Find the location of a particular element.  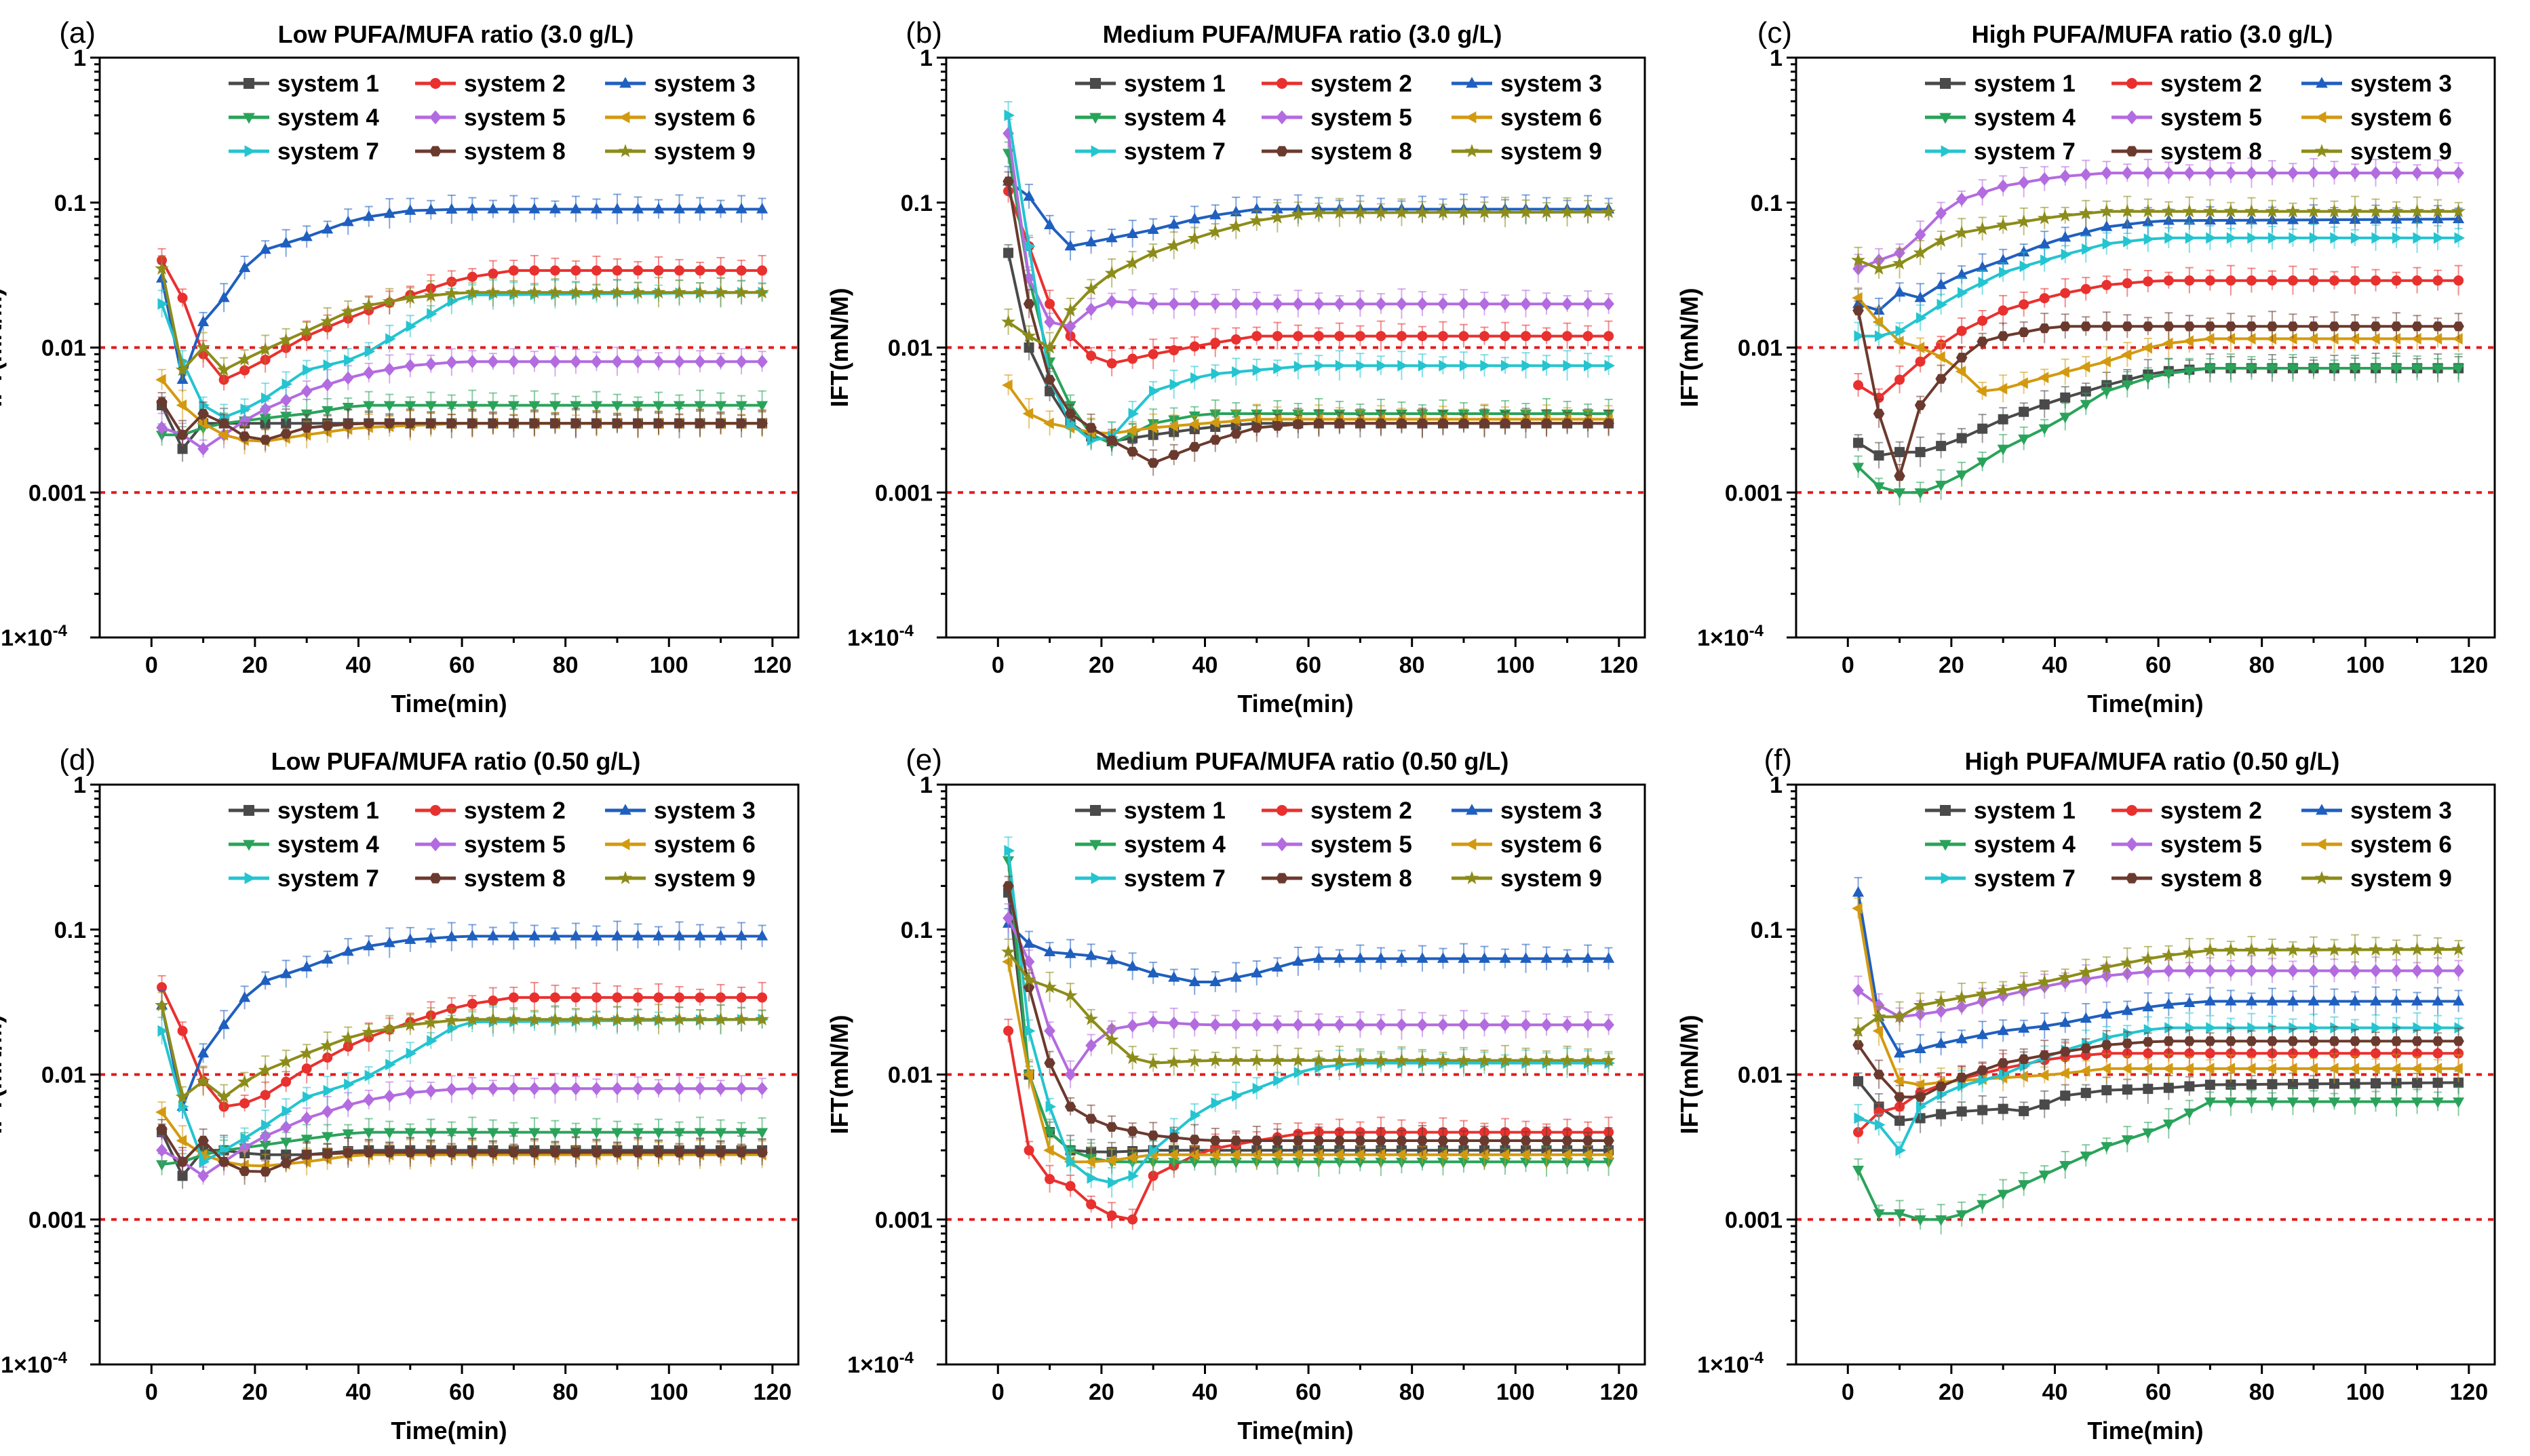

x-tick-label: 100 is located at coordinates (669, 665).